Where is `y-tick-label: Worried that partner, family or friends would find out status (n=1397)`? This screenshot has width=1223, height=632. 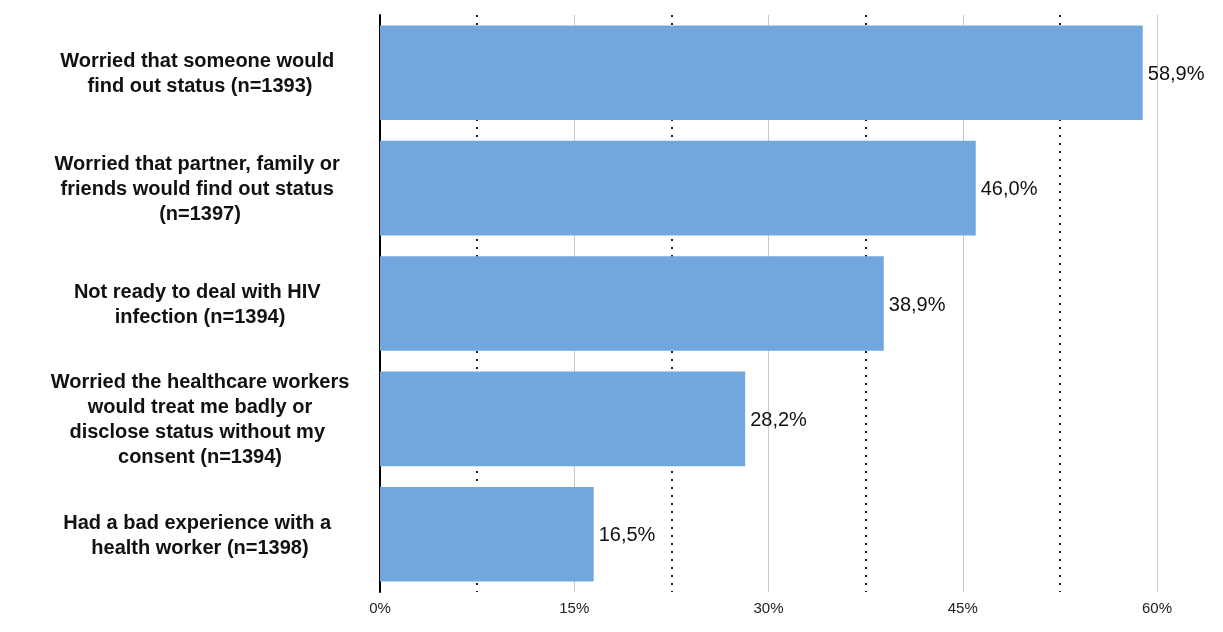
y-tick-label: Worried that partner, family or friends would find out status (n=1397) is located at coordinates (200, 188).